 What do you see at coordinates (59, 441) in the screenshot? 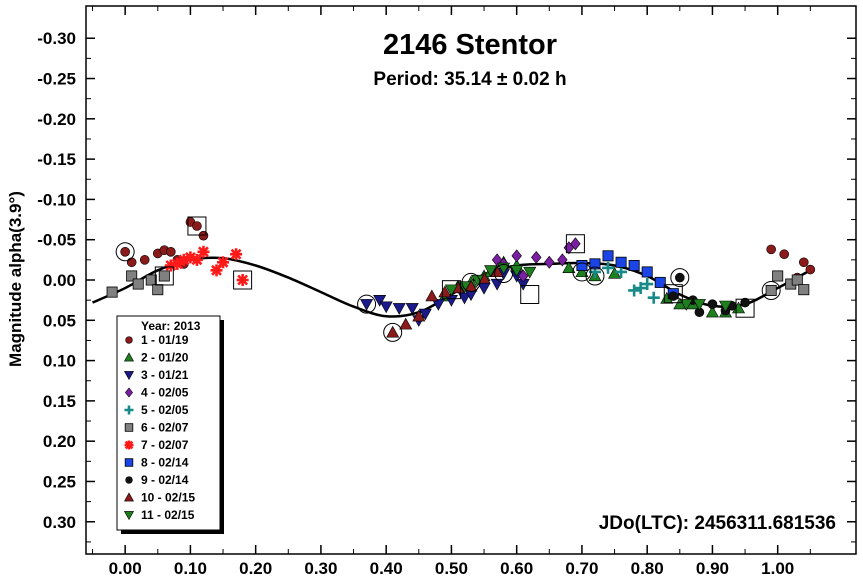
I see `y-tick-label: 0.20` at bounding box center [59, 441].